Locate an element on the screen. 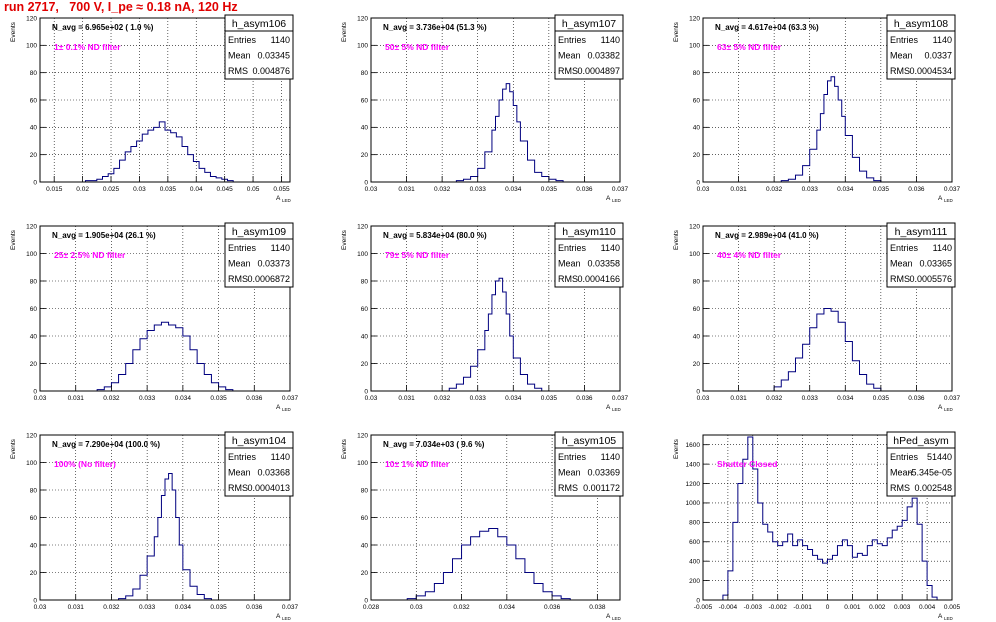  stats-title: h_asym108 is located at coordinates (921, 24).